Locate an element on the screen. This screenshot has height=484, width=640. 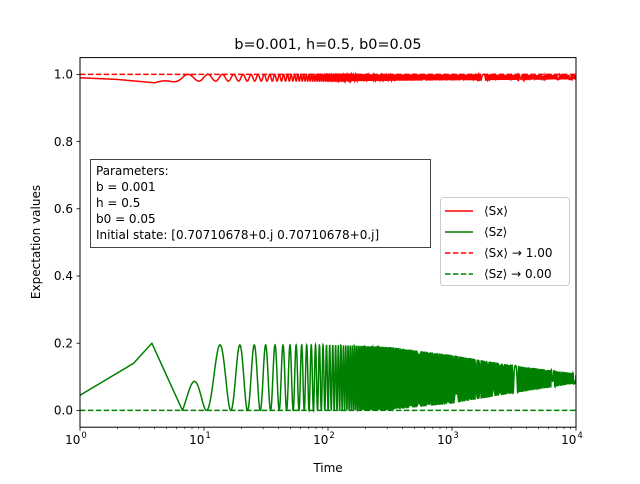
series-line is located at coordinates (328, 377).